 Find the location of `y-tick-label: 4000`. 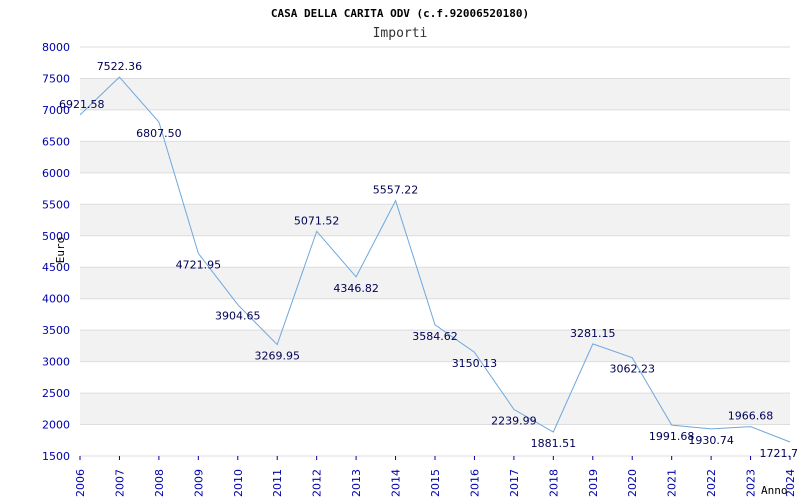

y-tick-label: 4000 is located at coordinates (56, 299).